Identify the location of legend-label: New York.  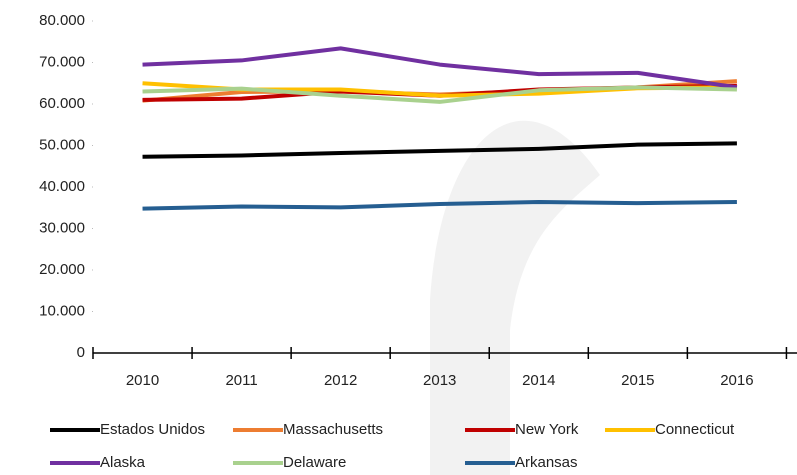
(547, 429).